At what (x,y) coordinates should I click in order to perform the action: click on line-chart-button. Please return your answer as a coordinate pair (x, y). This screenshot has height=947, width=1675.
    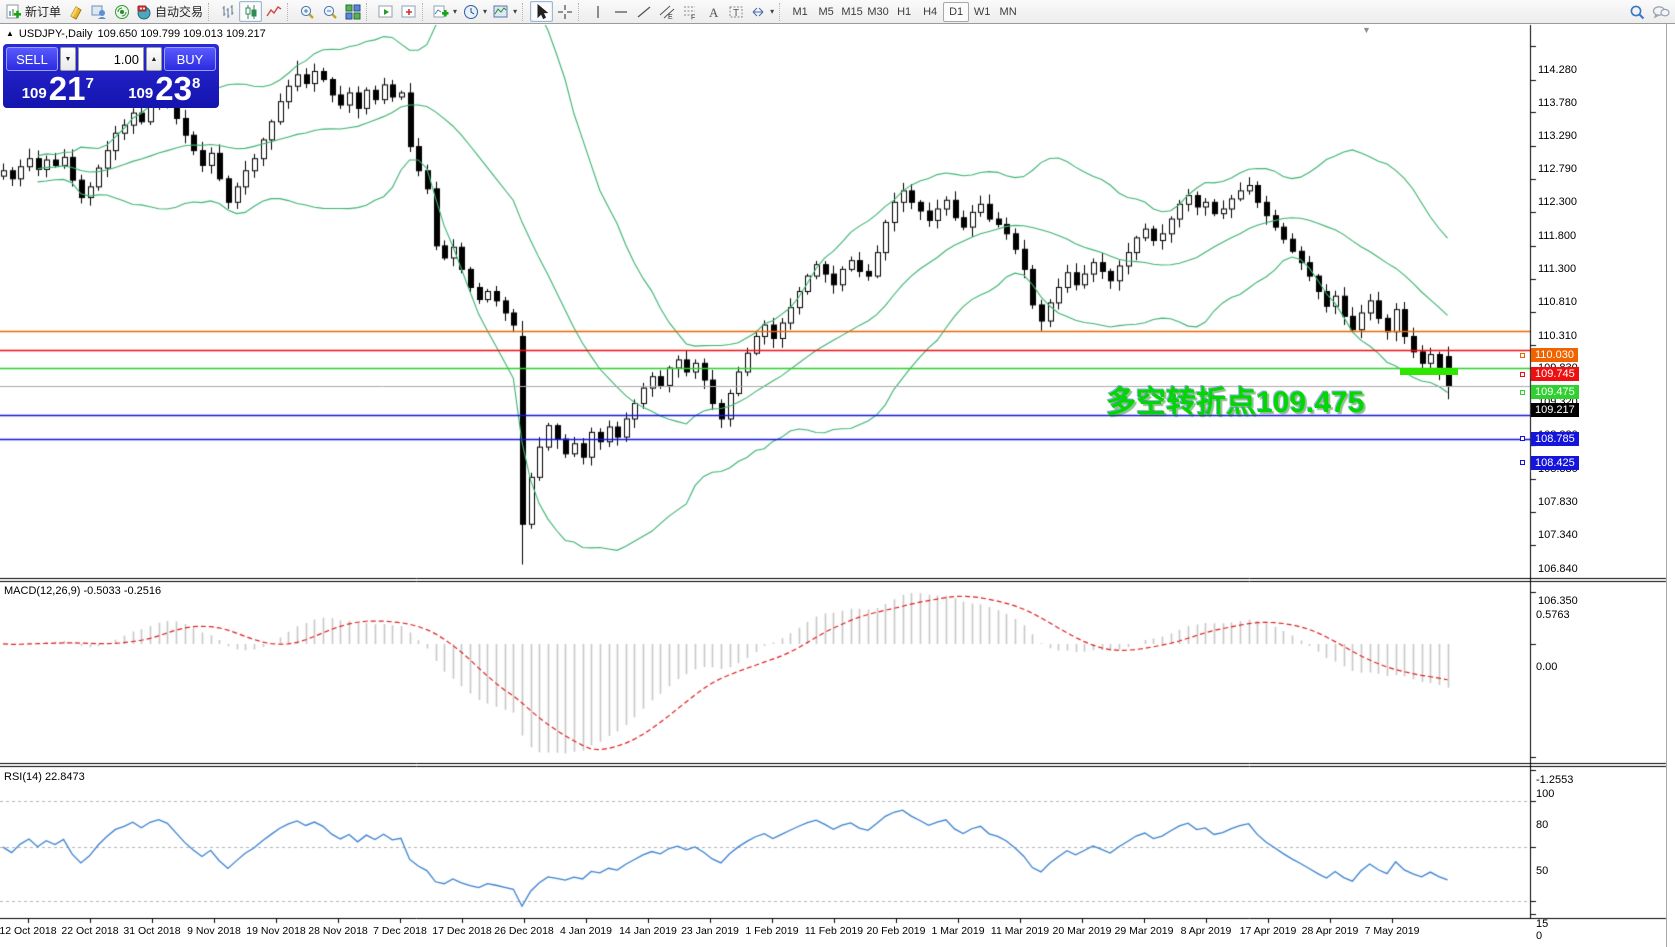
    Looking at the image, I should click on (273, 11).